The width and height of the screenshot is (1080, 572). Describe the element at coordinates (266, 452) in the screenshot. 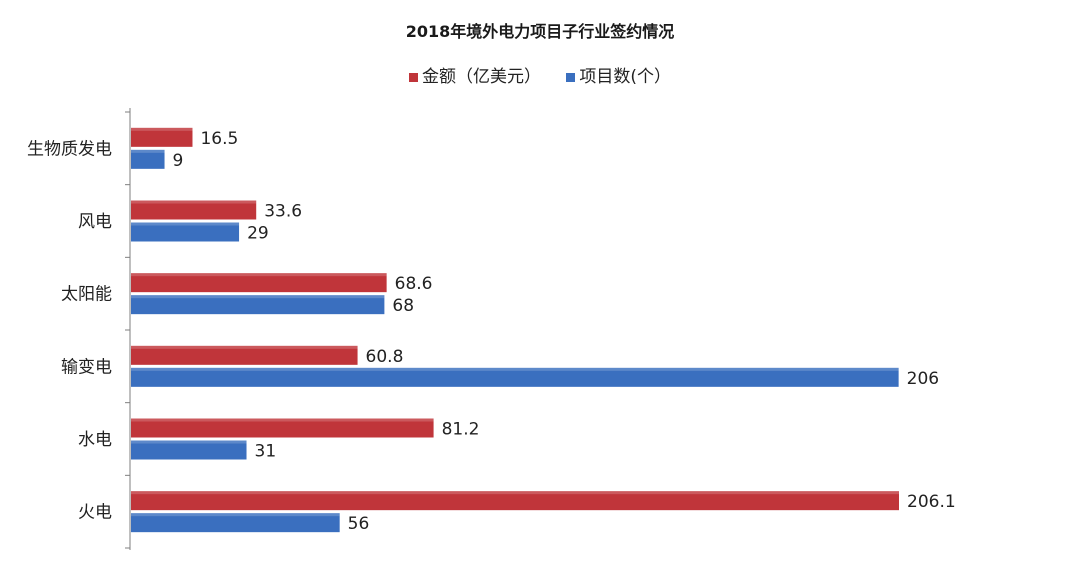

I see `data-label: 31` at that location.